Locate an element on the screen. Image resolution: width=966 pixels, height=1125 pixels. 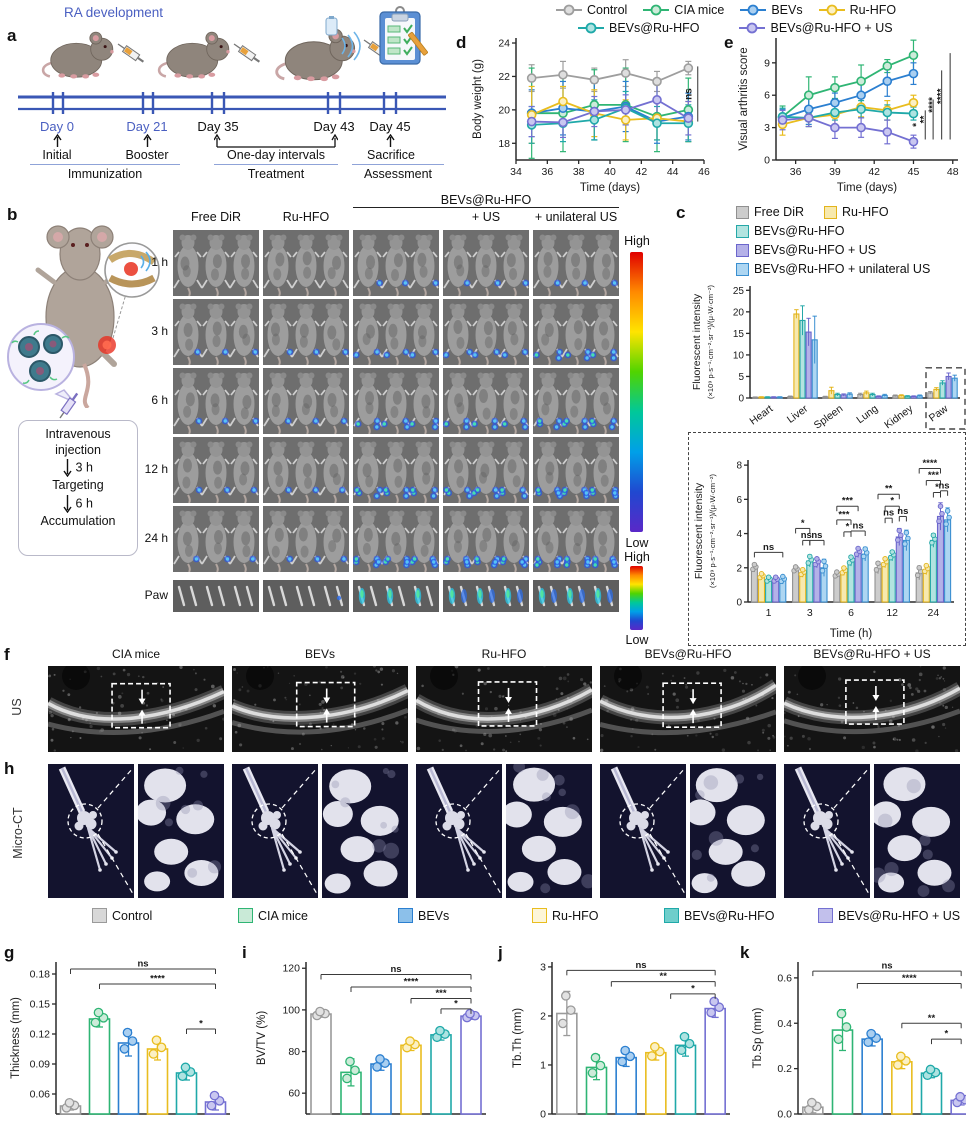
paw-fluorescence-colorbar is located at coordinates (636, 598).